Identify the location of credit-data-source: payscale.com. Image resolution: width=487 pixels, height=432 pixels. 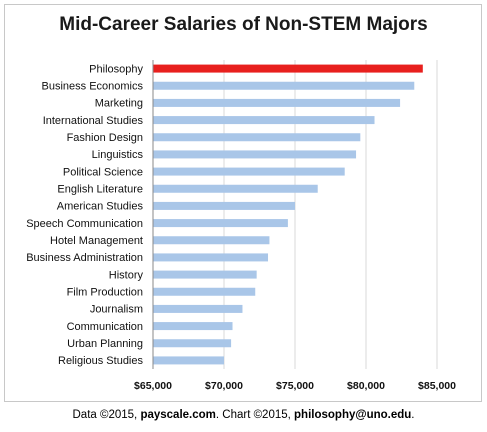
(178, 415).